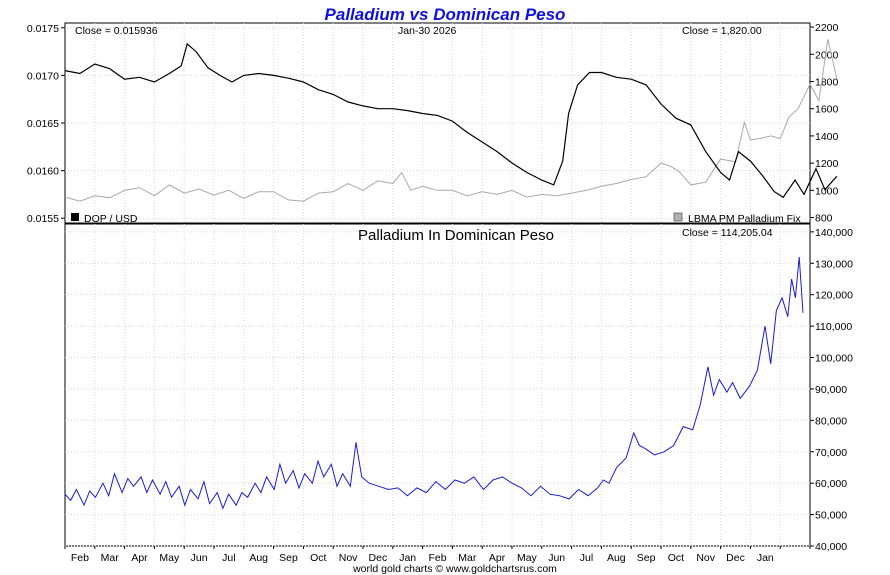 This screenshot has height=575, width=890. Describe the element at coordinates (43, 76) in the screenshot. I see `top-left-tick-label: 0.0170` at that location.